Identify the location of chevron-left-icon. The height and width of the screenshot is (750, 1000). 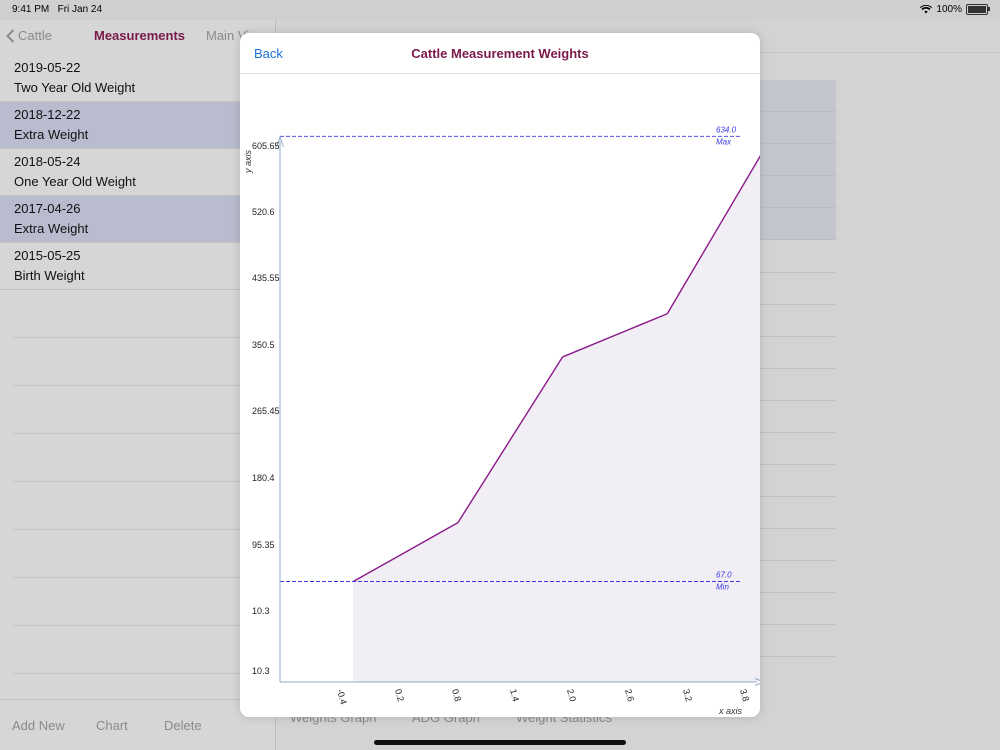
(10, 35).